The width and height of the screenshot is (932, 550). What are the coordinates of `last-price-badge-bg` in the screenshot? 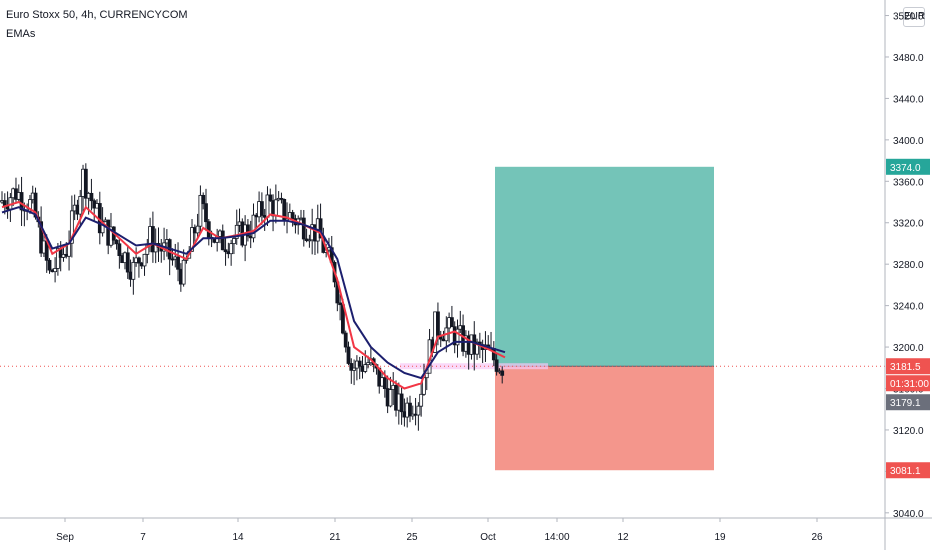 It's located at (908, 366).